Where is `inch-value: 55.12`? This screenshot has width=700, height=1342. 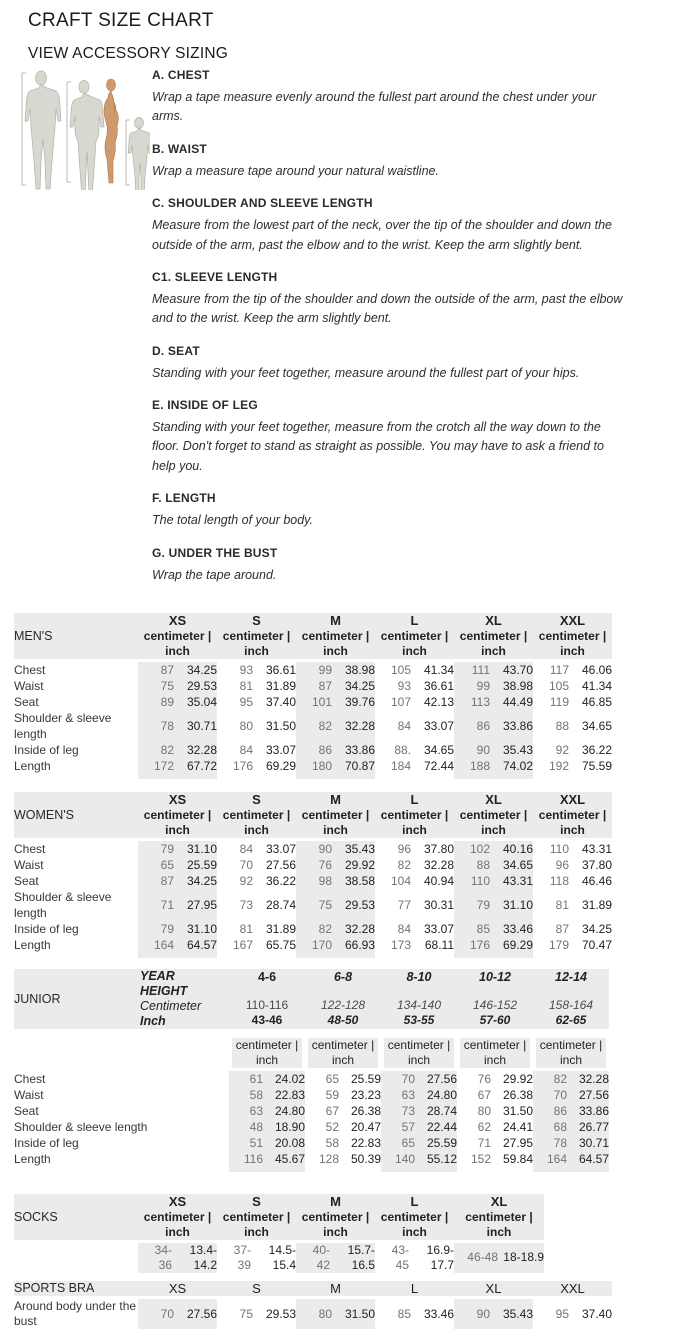 inch-value: 55.12 is located at coordinates (436, 1158).